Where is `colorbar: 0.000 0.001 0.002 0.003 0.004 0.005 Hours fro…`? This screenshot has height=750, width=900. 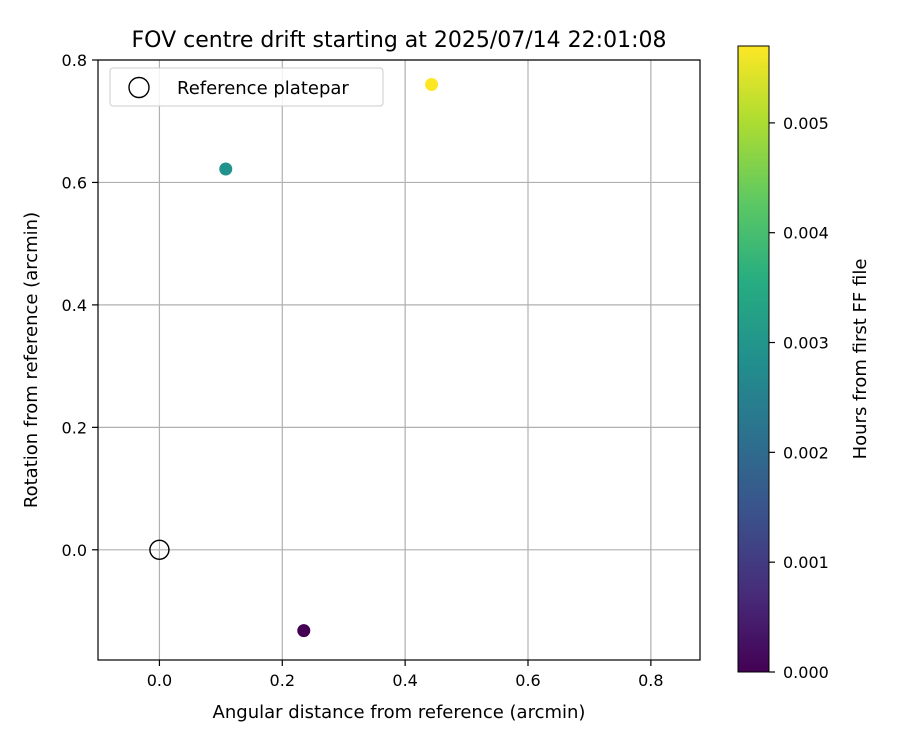 colorbar: 0.000 0.001 0.002 0.003 0.004 0.005 Hours fro… is located at coordinates (804, 363).